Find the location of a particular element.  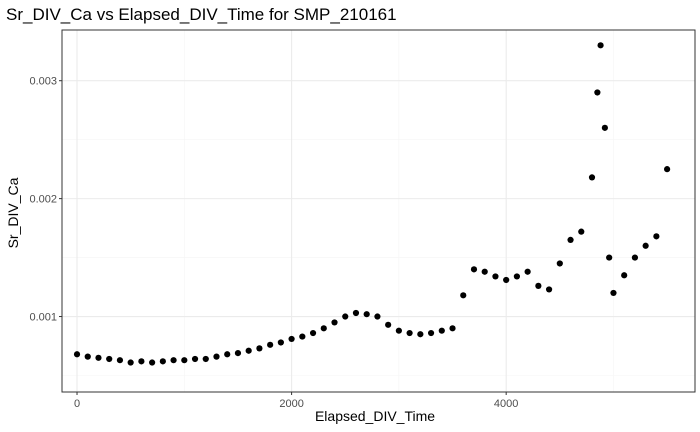

x-axis-label: Elapsed_DIV_Time is located at coordinates (375, 416).